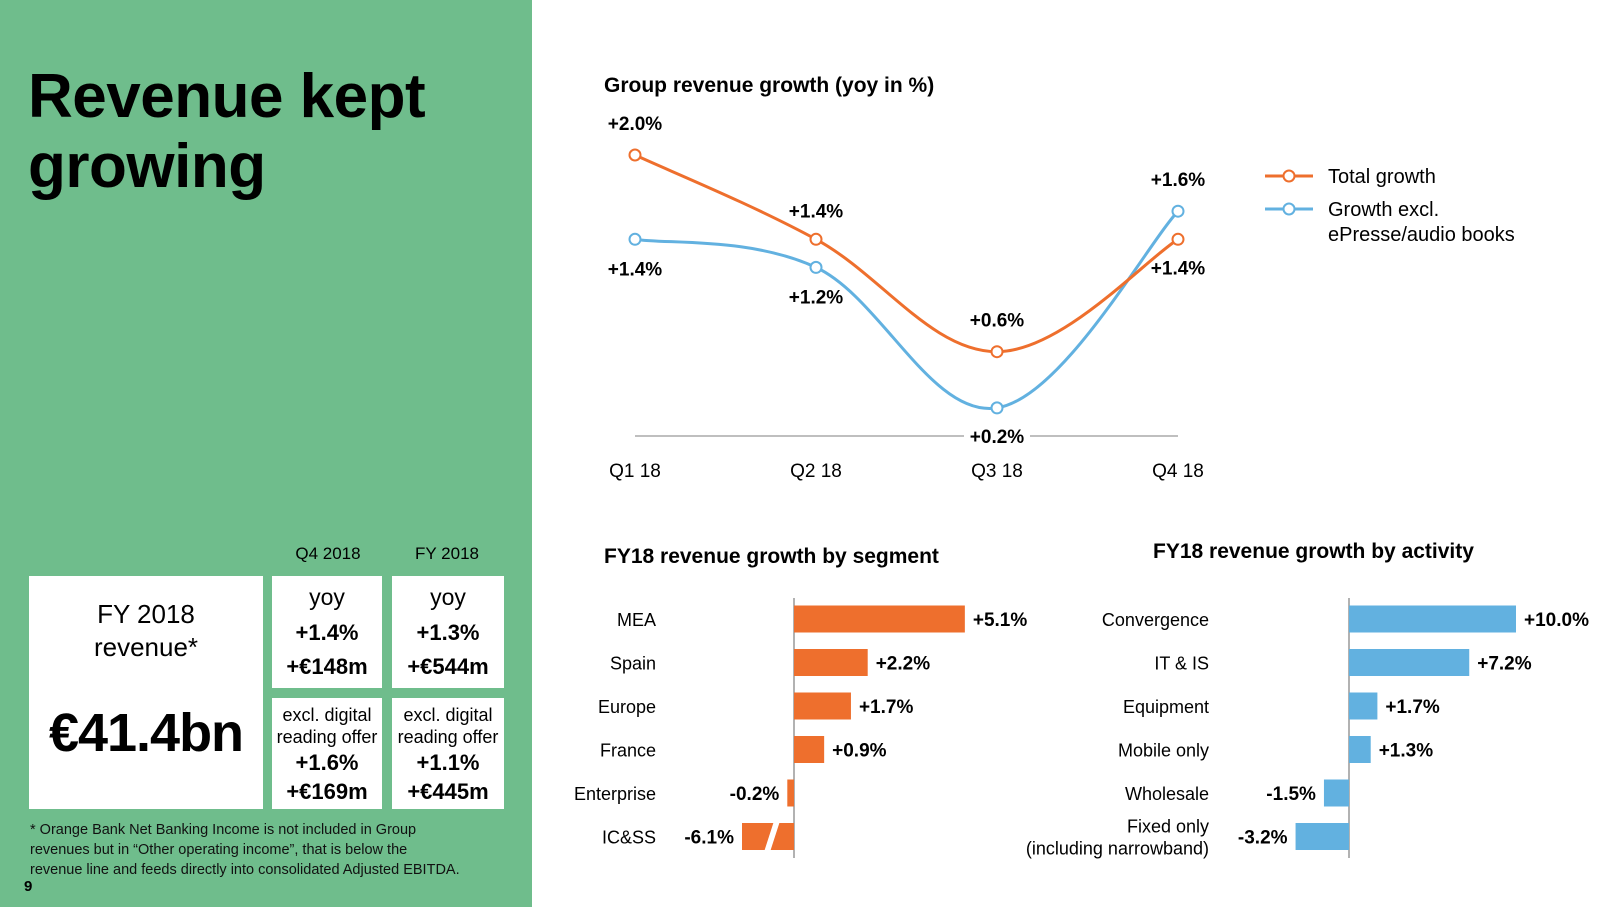 This screenshot has width=1600, height=907. I want to click on q4-excl-line1: excl. digital, so click(327, 715).